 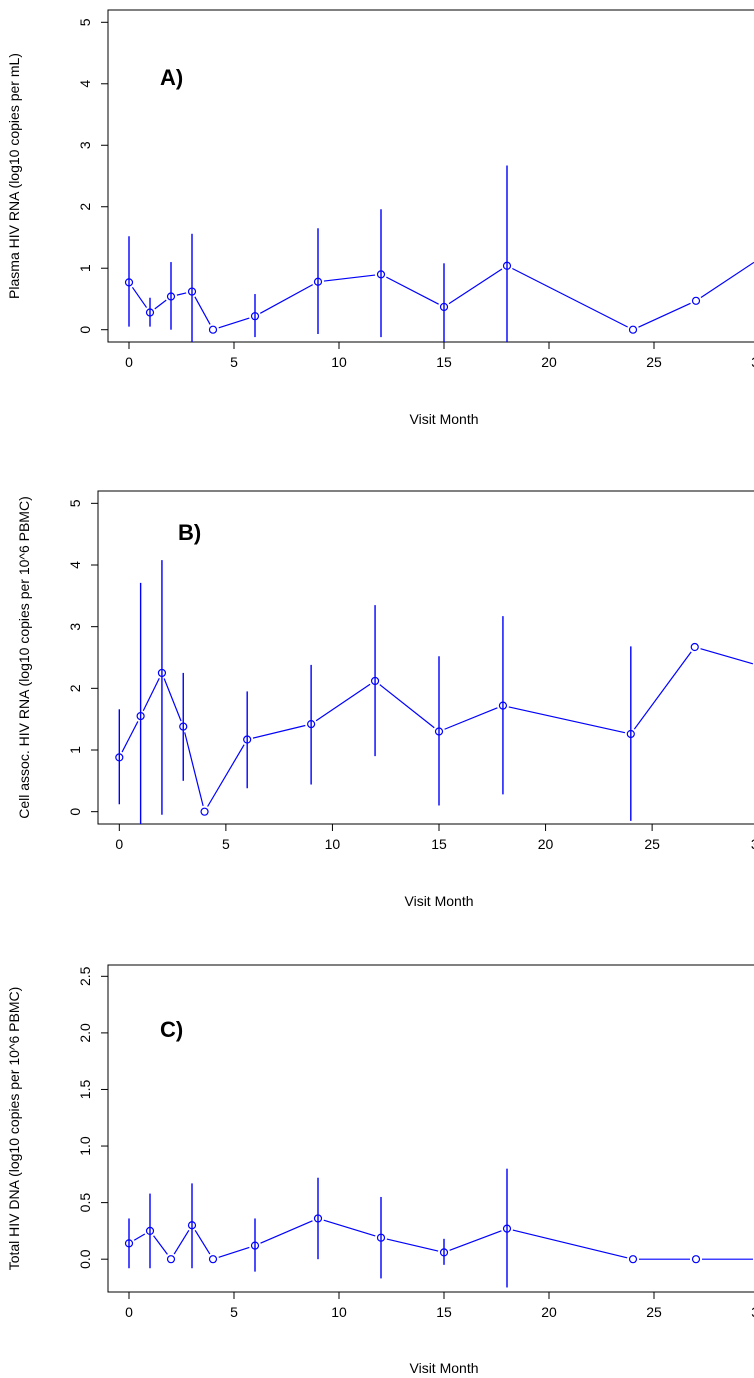 What do you see at coordinates (85, 1203) in the screenshot?
I see `y-tick-label: 0.5` at bounding box center [85, 1203].